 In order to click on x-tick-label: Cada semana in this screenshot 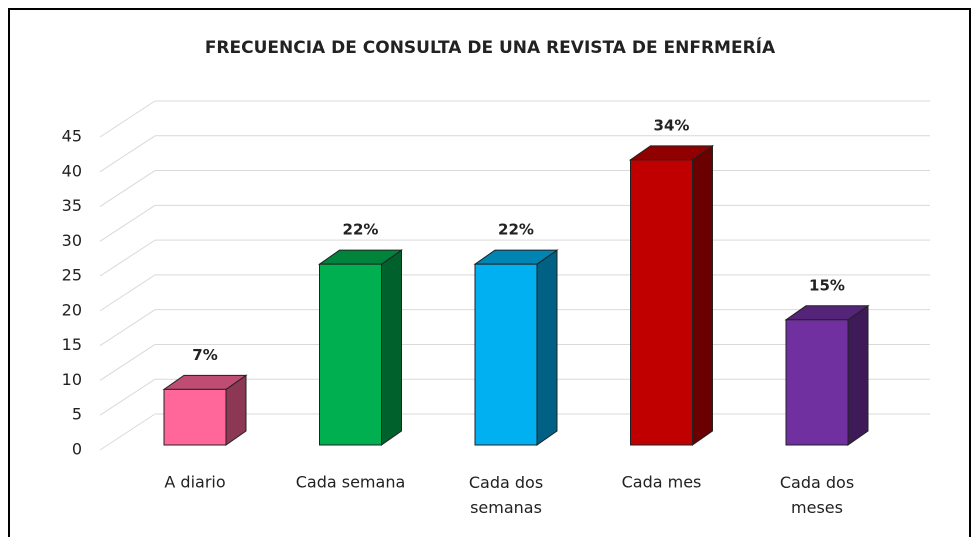, I will do `click(351, 482)`.